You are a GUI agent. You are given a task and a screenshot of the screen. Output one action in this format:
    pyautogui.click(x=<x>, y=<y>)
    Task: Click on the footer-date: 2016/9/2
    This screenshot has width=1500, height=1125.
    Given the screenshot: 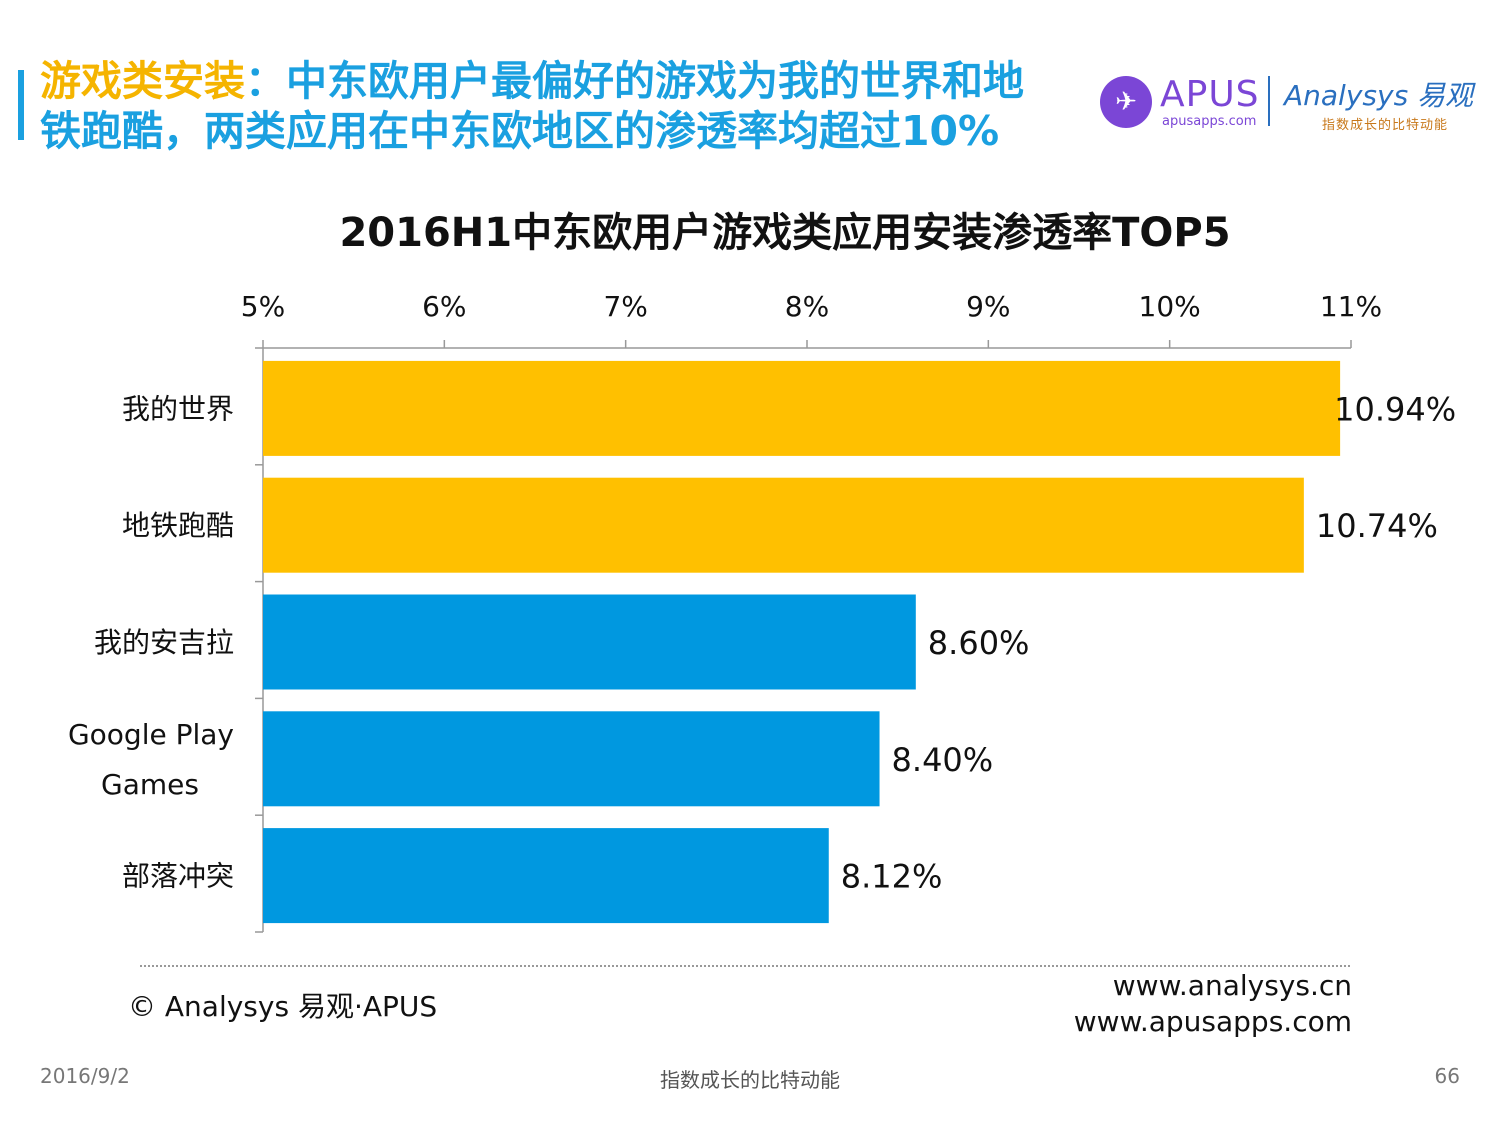 What is the action you would take?
    pyautogui.click(x=85, y=1076)
    